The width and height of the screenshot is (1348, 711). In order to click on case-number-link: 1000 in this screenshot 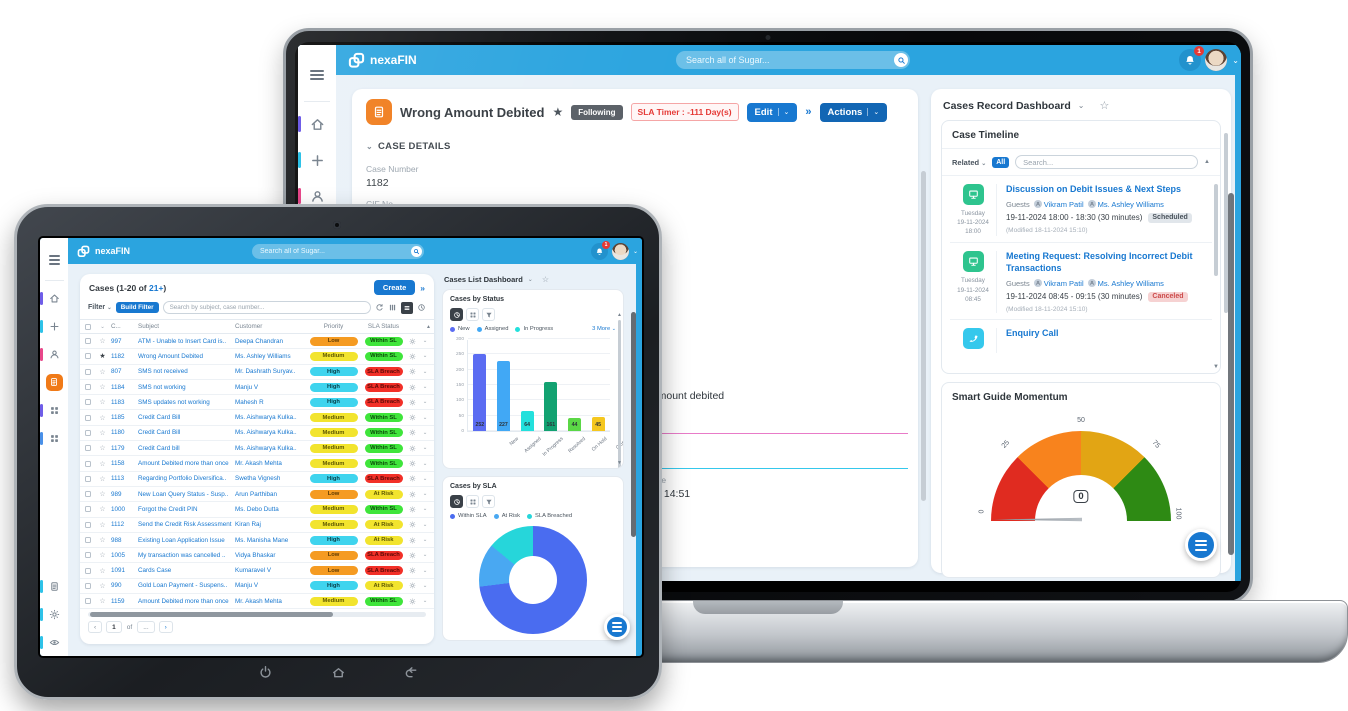, I will do `click(118, 509)`.